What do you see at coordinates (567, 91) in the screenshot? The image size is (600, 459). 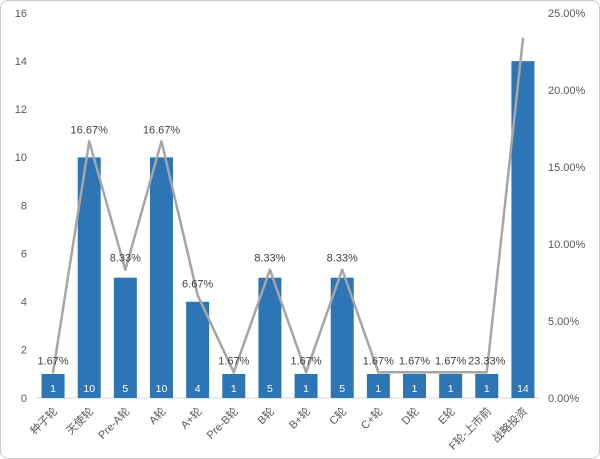 I see `y-axis-tick-right: 20.00%` at bounding box center [567, 91].